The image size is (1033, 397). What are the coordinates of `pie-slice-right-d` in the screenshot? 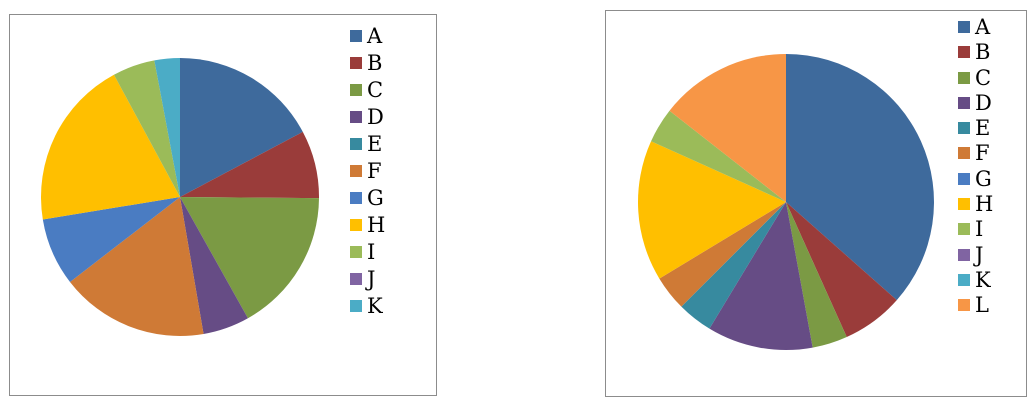 It's located at (761, 276).